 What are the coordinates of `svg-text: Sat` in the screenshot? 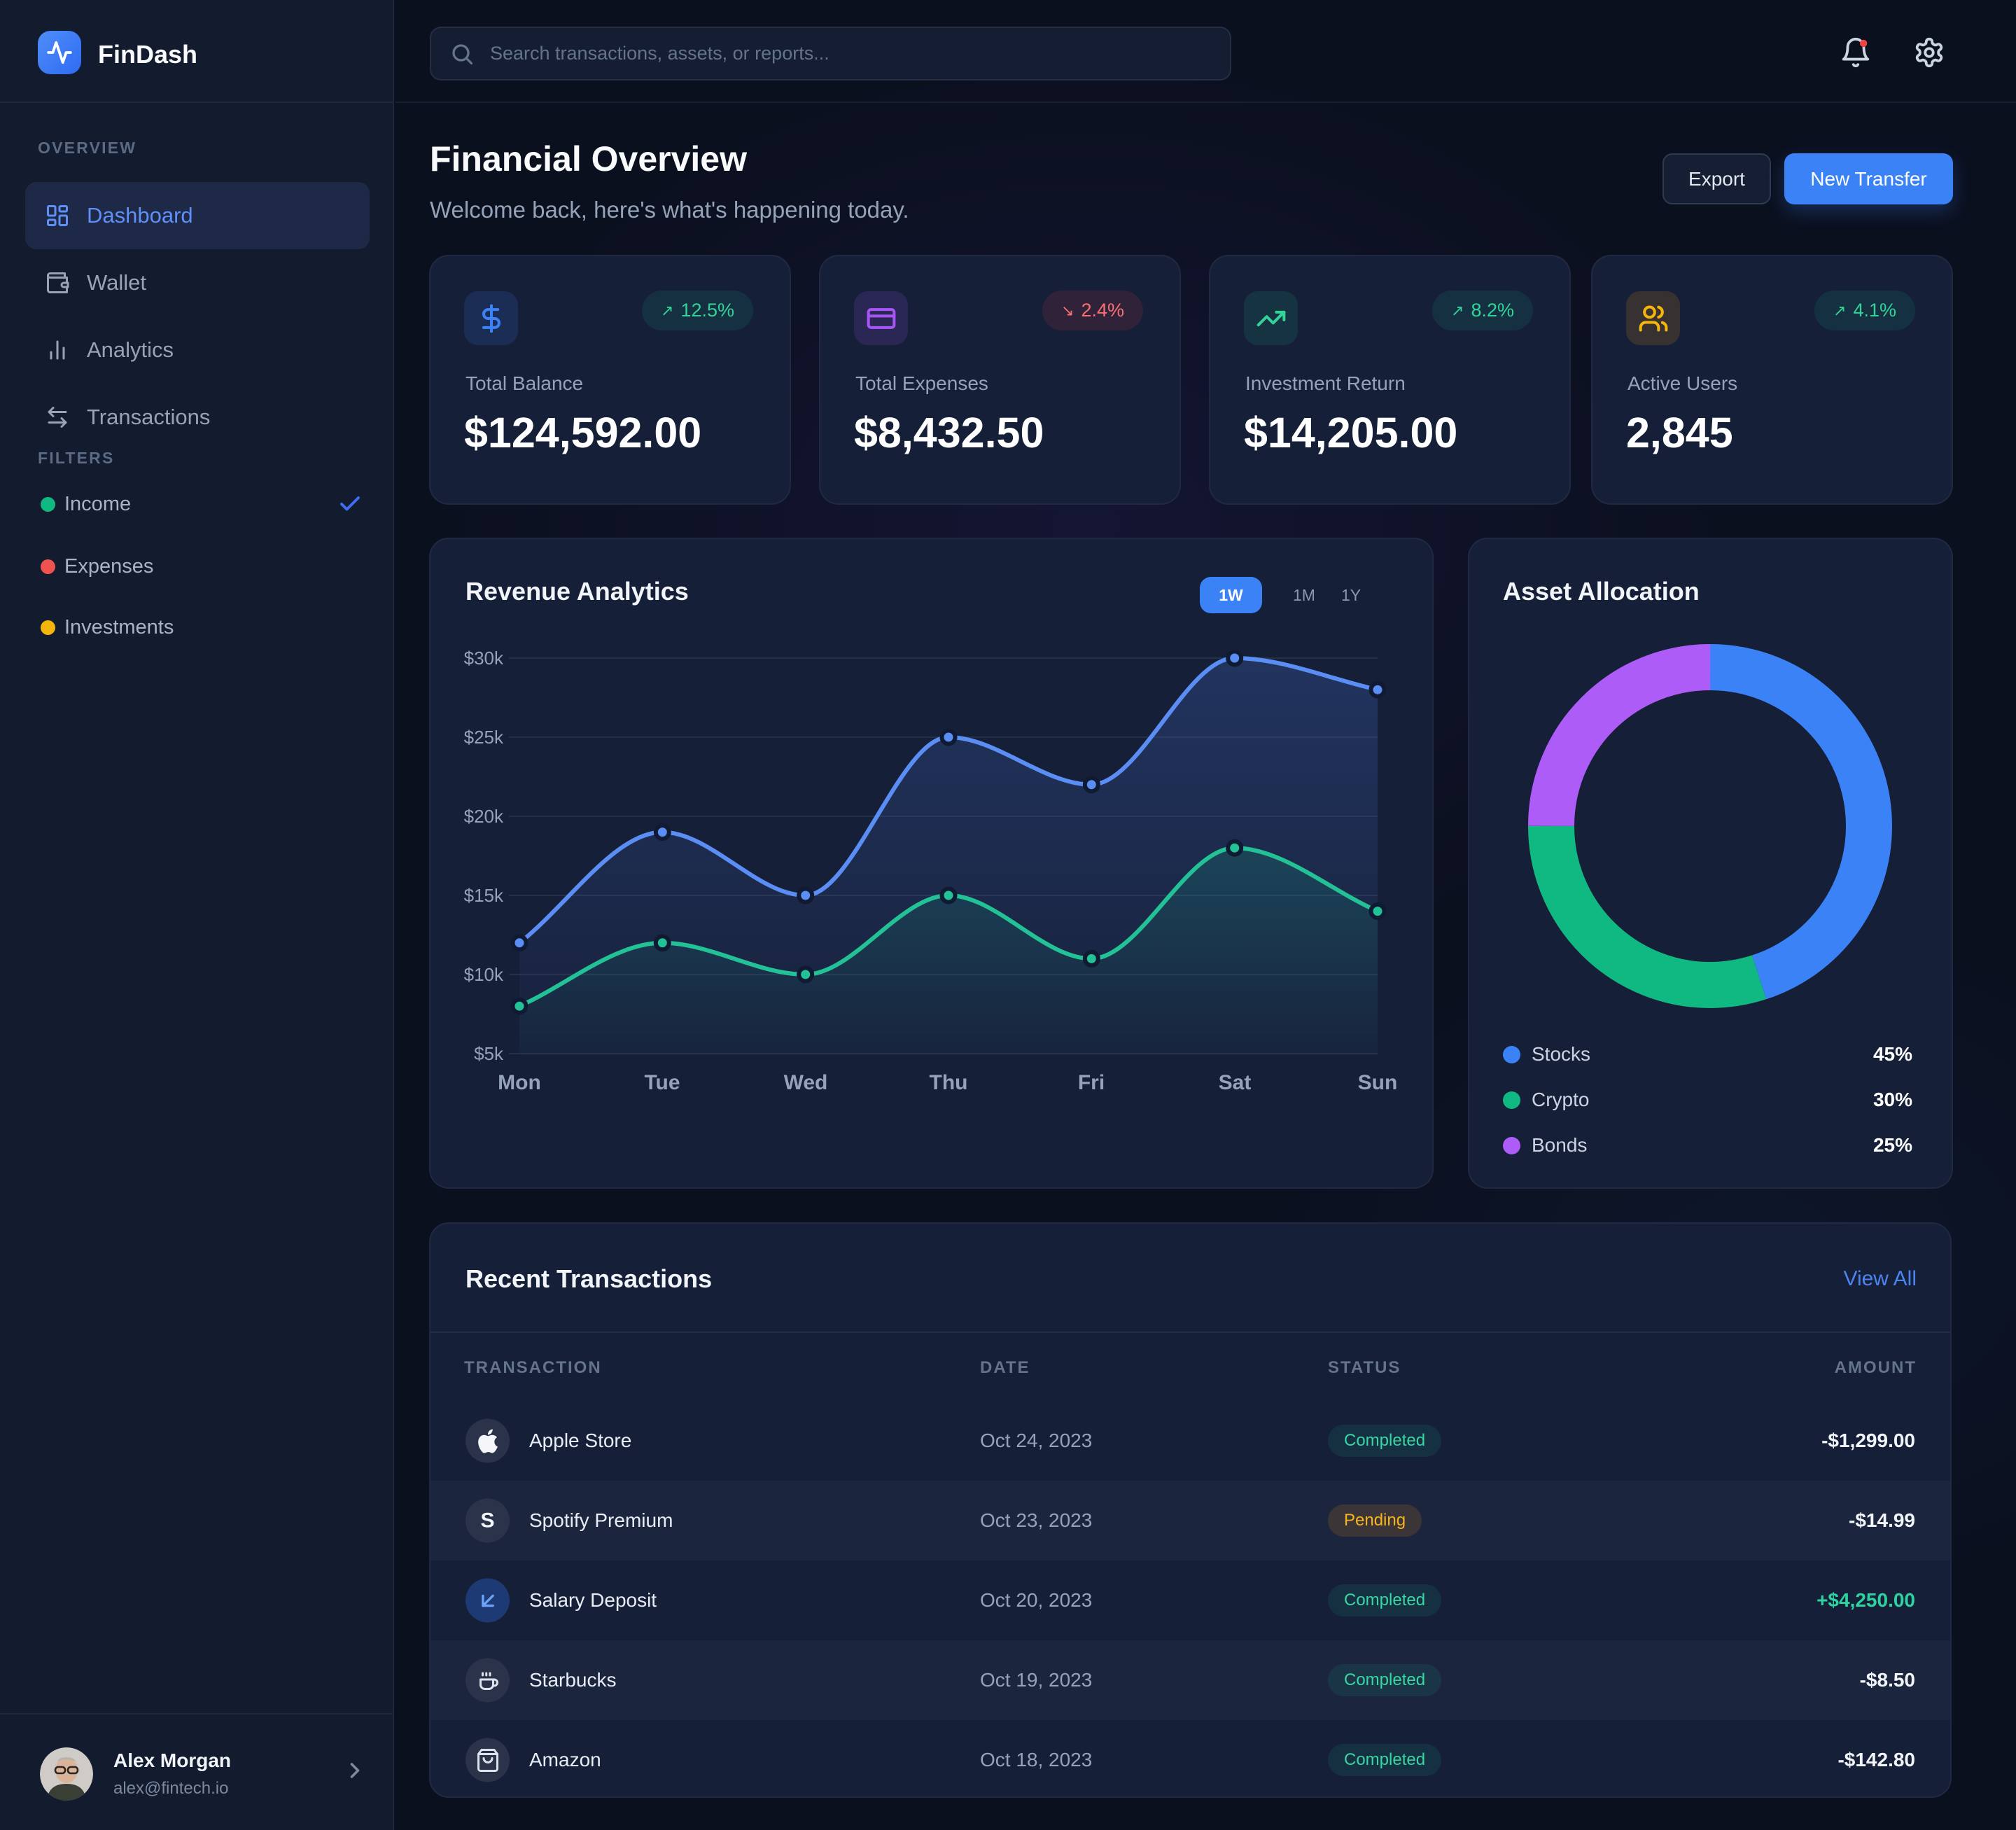 It's located at (1235, 1082).